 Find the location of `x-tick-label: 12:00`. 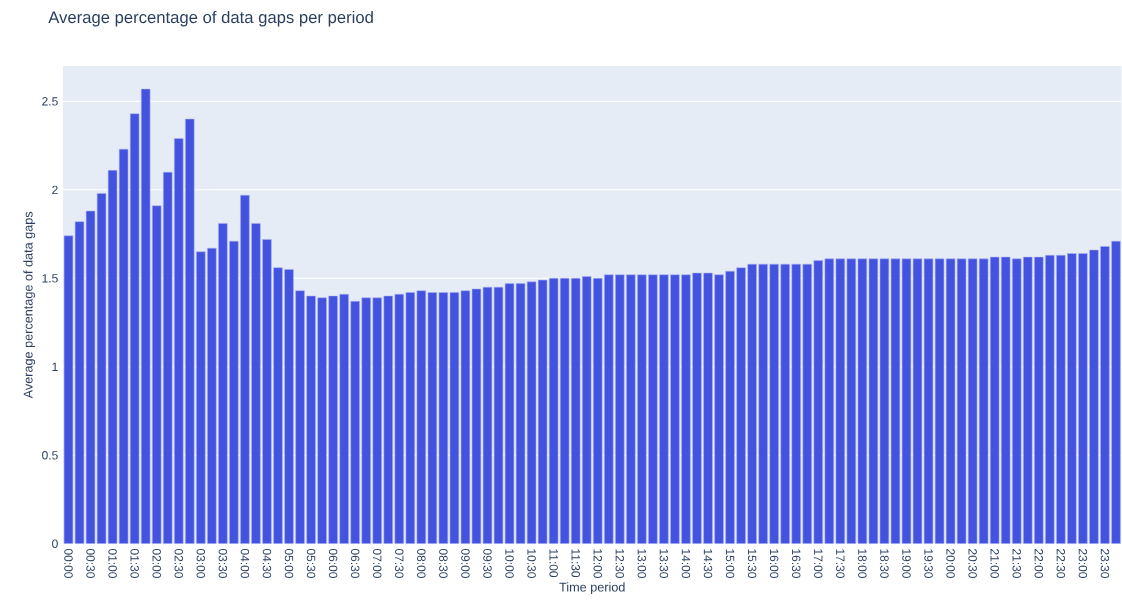

x-tick-label: 12:00 is located at coordinates (597, 564).